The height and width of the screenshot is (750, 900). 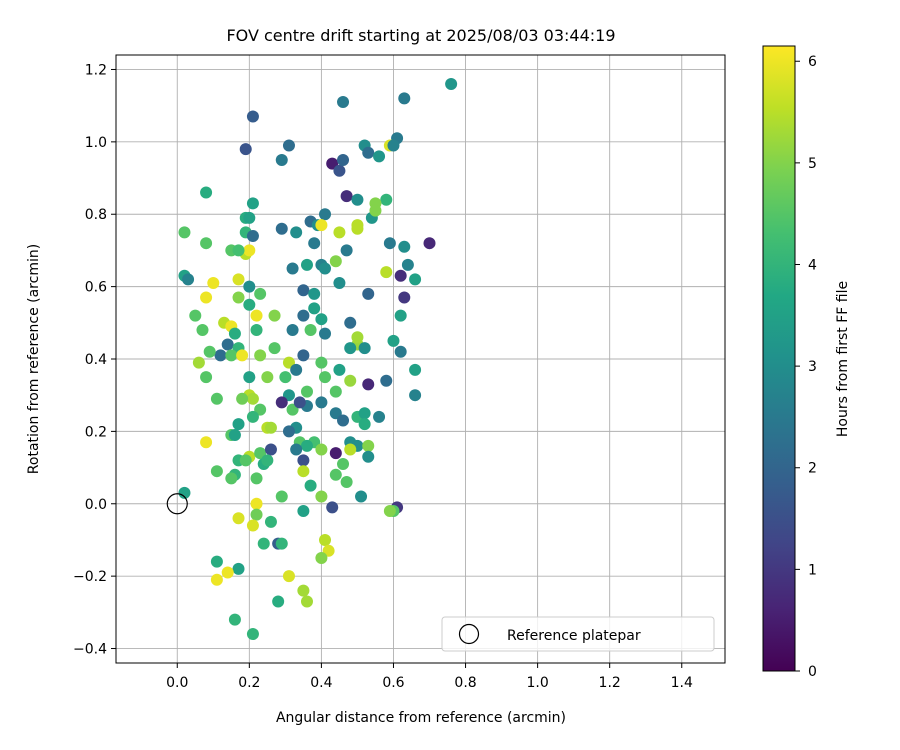 What do you see at coordinates (96, 432) in the screenshot?
I see `y-tick-label: 0.2` at bounding box center [96, 432].